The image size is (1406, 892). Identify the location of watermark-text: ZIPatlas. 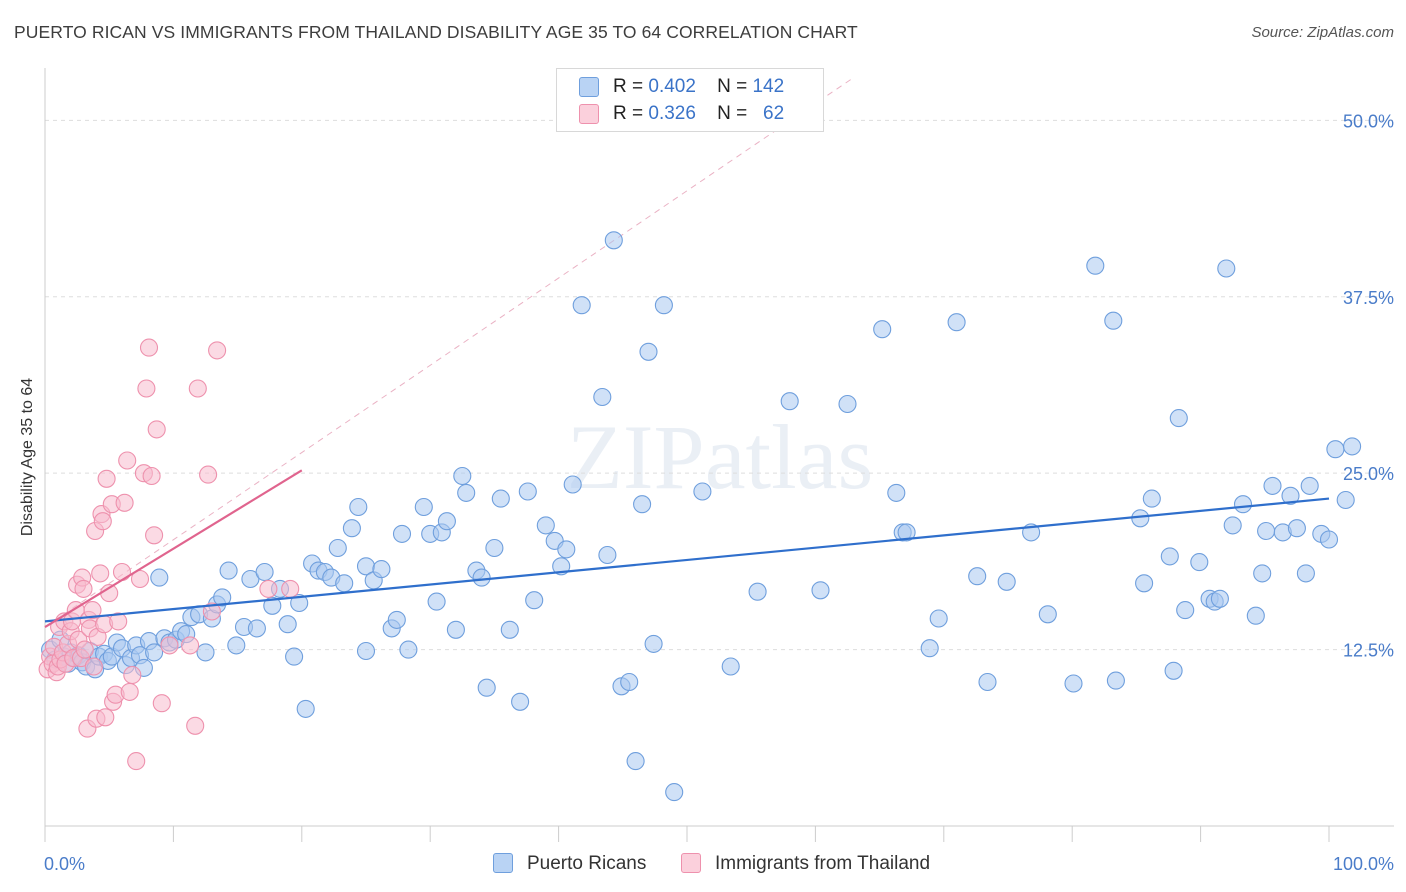
(720, 457).